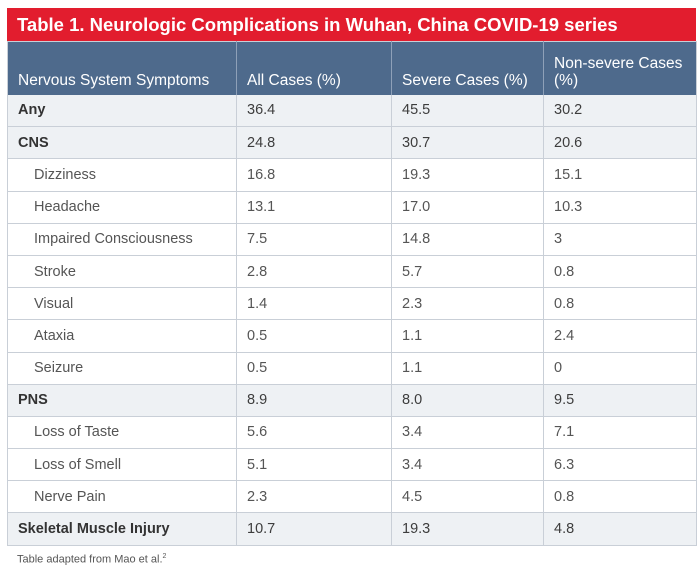 The width and height of the screenshot is (700, 580). I want to click on cell-all-cases: 8.9, so click(314, 400).